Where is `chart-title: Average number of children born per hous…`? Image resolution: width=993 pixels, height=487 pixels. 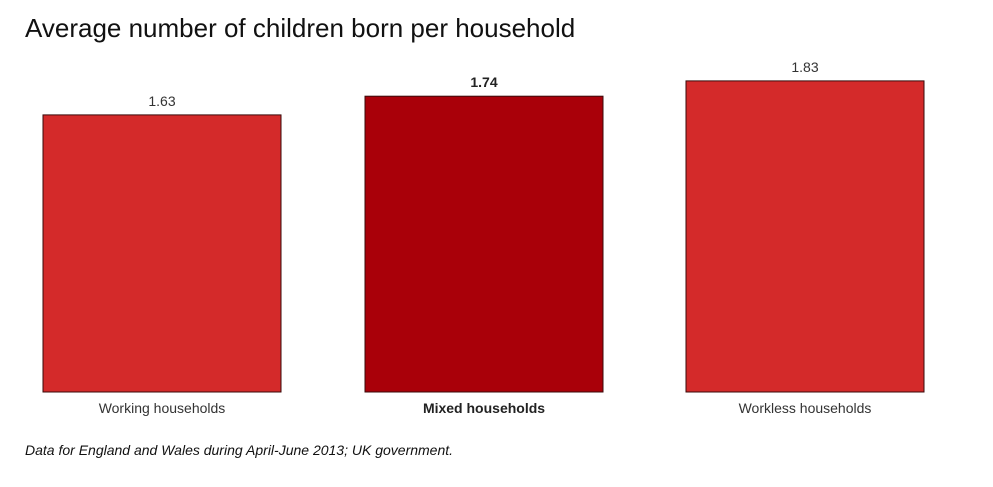
chart-title: Average number of children born per hous… is located at coordinates (300, 28).